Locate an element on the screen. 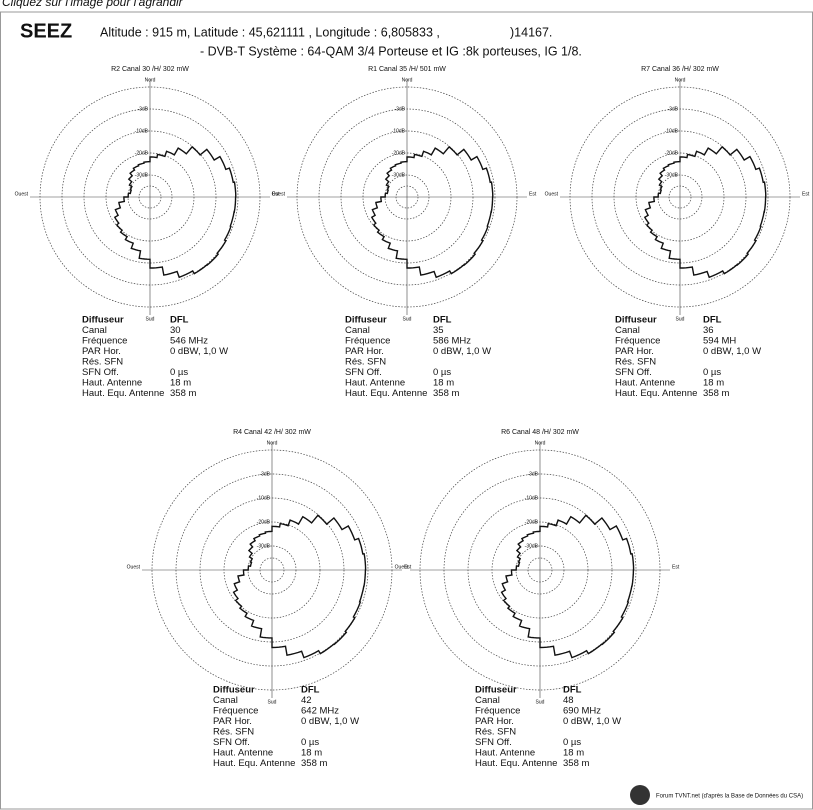 Image resolution: width=813 pixels, height=810 pixels. info-value: 42 is located at coordinates (306, 700).